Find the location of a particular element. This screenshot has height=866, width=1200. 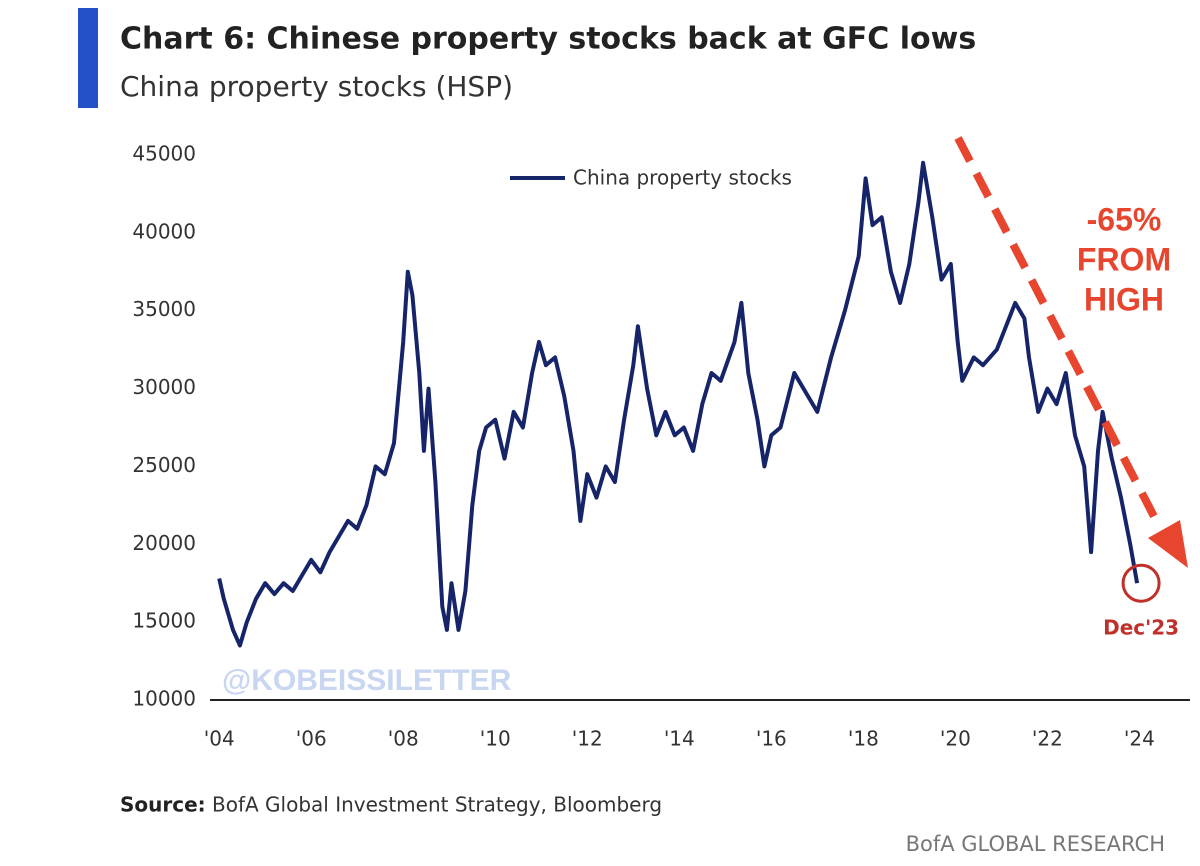

y-tick-label: 20000 is located at coordinates (164, 543).